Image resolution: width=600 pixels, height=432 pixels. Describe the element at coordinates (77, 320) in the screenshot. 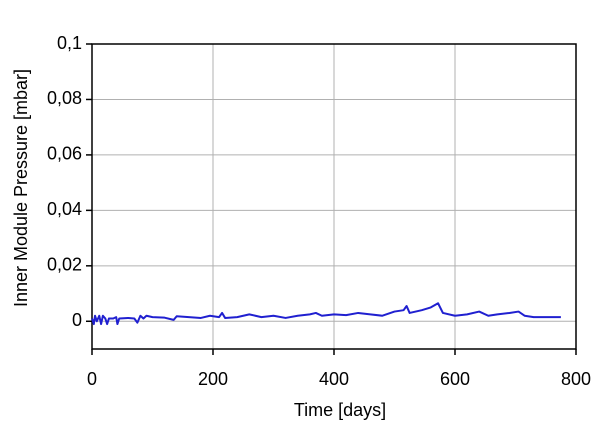

I see `y-tick-label: 0` at that location.